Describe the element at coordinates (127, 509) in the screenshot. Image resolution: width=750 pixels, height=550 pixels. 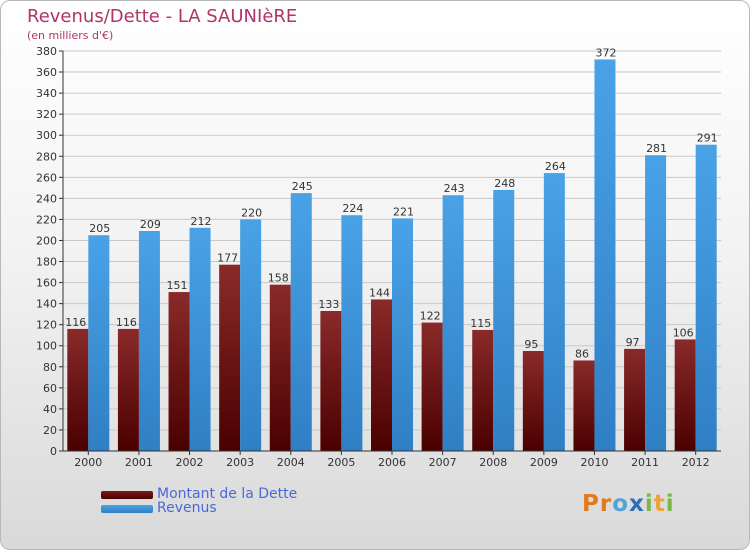
I see `legend-swatch-revenus` at that location.